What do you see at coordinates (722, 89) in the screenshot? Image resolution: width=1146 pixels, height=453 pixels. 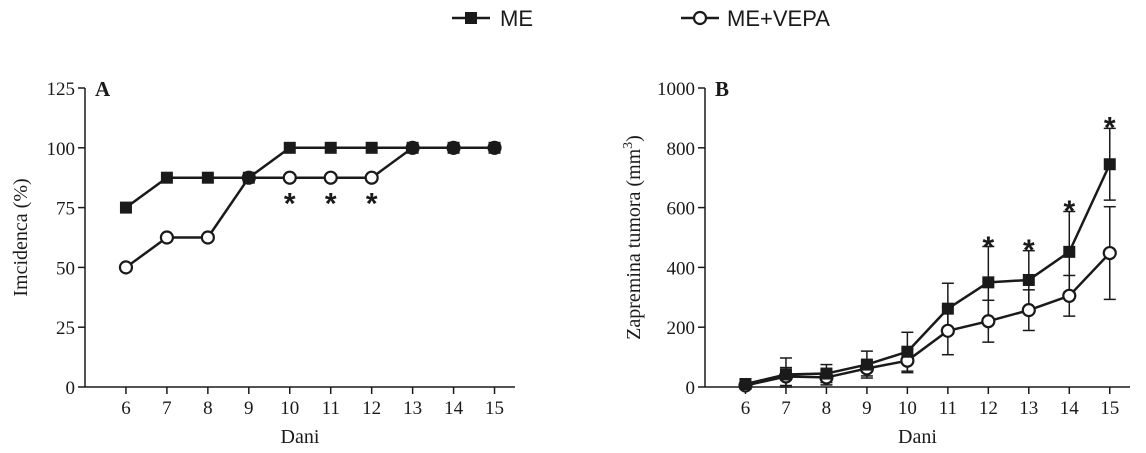 I see `panel-label: B` at bounding box center [722, 89].